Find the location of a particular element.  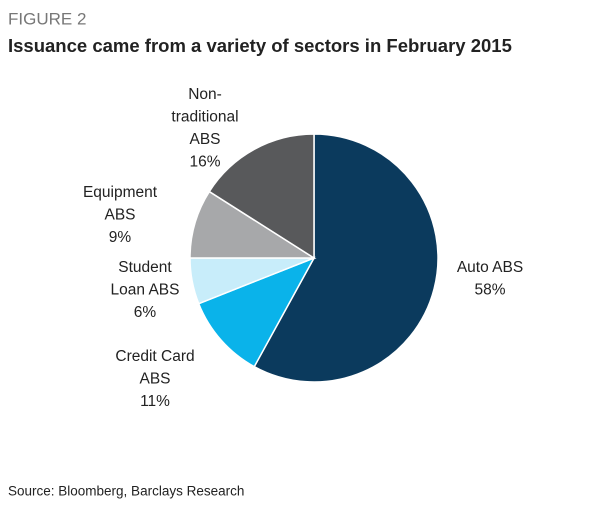

slice-label: traditional is located at coordinates (204, 117).